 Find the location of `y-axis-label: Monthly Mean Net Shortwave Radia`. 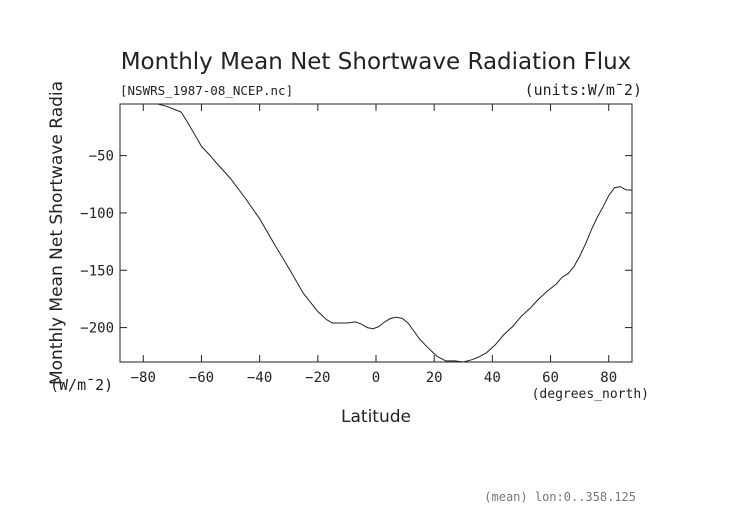

y-axis-label: Monthly Mean Net Shortwave Radia is located at coordinates (57, 233).